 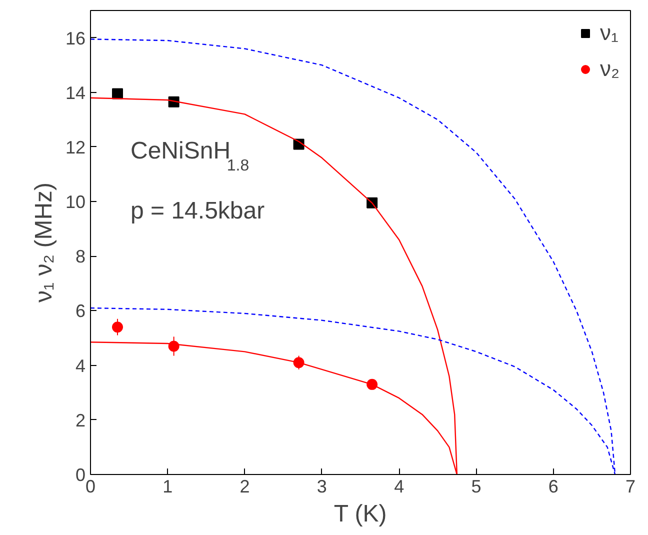 I want to click on x-tick-label: 7, so click(x=630, y=486).